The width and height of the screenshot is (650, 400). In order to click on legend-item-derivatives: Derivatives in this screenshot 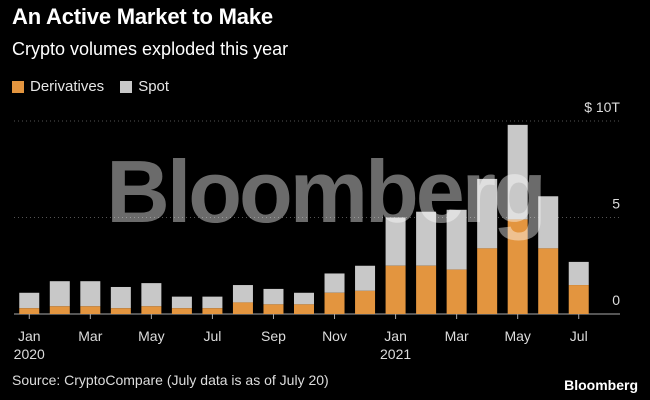, I will do `click(58, 86)`.